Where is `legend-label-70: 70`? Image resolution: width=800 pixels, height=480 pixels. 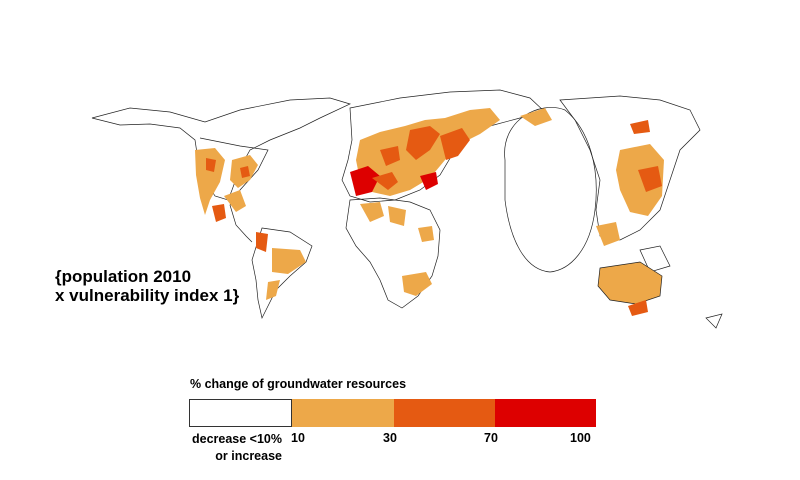
legend-label-70: 70 is located at coordinates (491, 438).